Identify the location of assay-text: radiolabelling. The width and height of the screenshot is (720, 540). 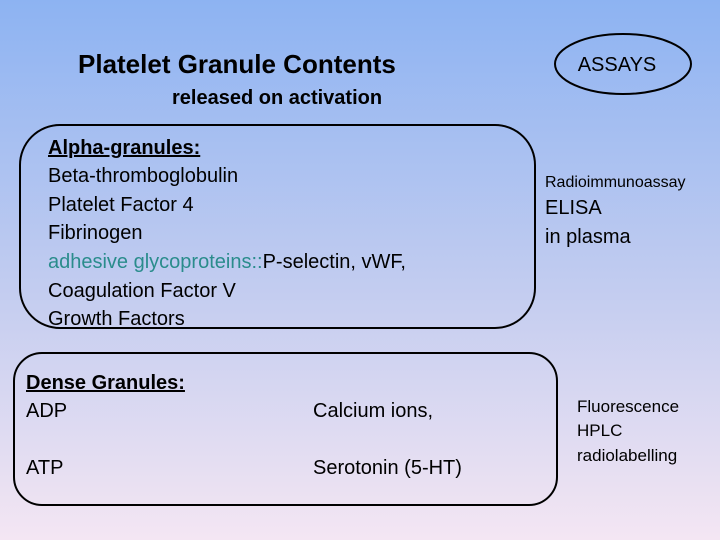
(627, 455).